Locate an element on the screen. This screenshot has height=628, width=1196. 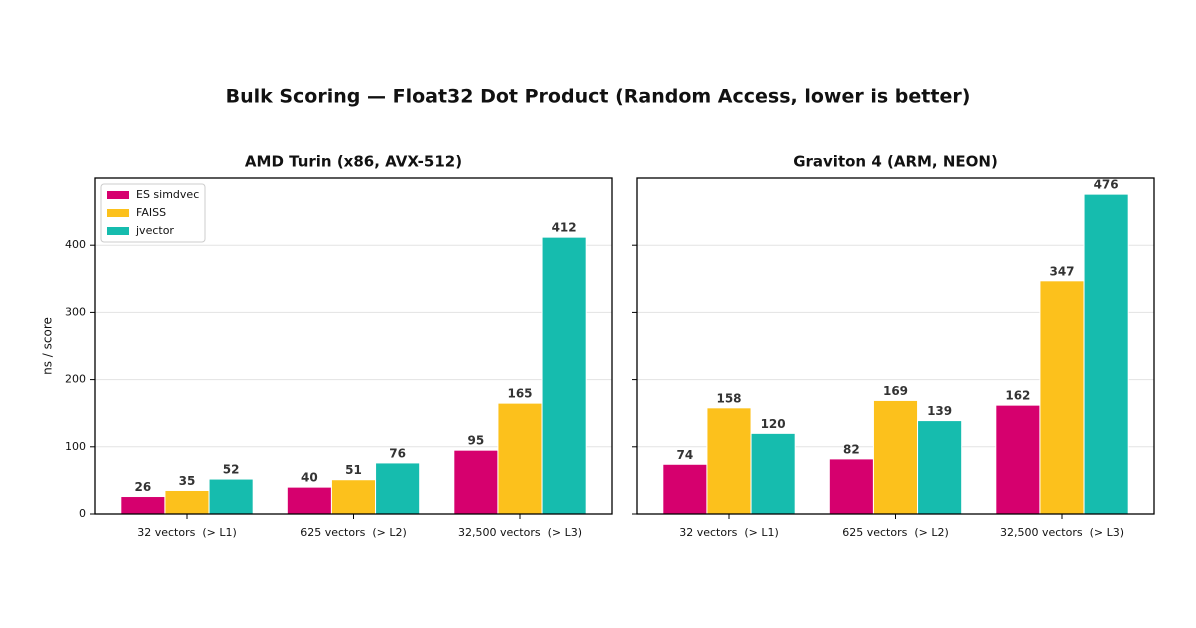
y-tick-label: 200 is located at coordinates (75, 379).